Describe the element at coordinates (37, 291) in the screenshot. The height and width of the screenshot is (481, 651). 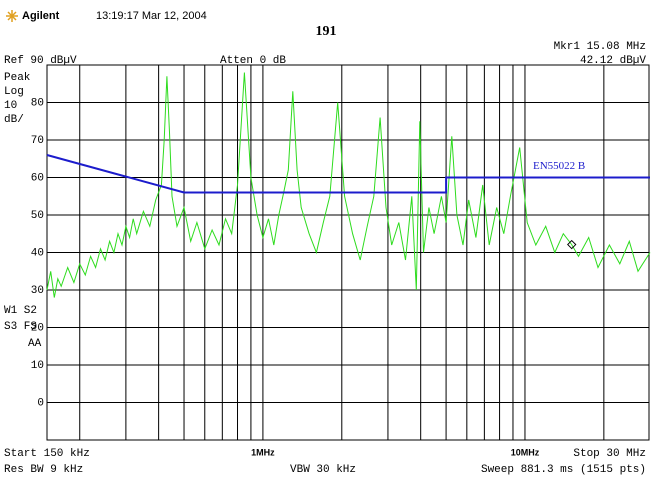
I see `y-tick-label: 30` at that location.